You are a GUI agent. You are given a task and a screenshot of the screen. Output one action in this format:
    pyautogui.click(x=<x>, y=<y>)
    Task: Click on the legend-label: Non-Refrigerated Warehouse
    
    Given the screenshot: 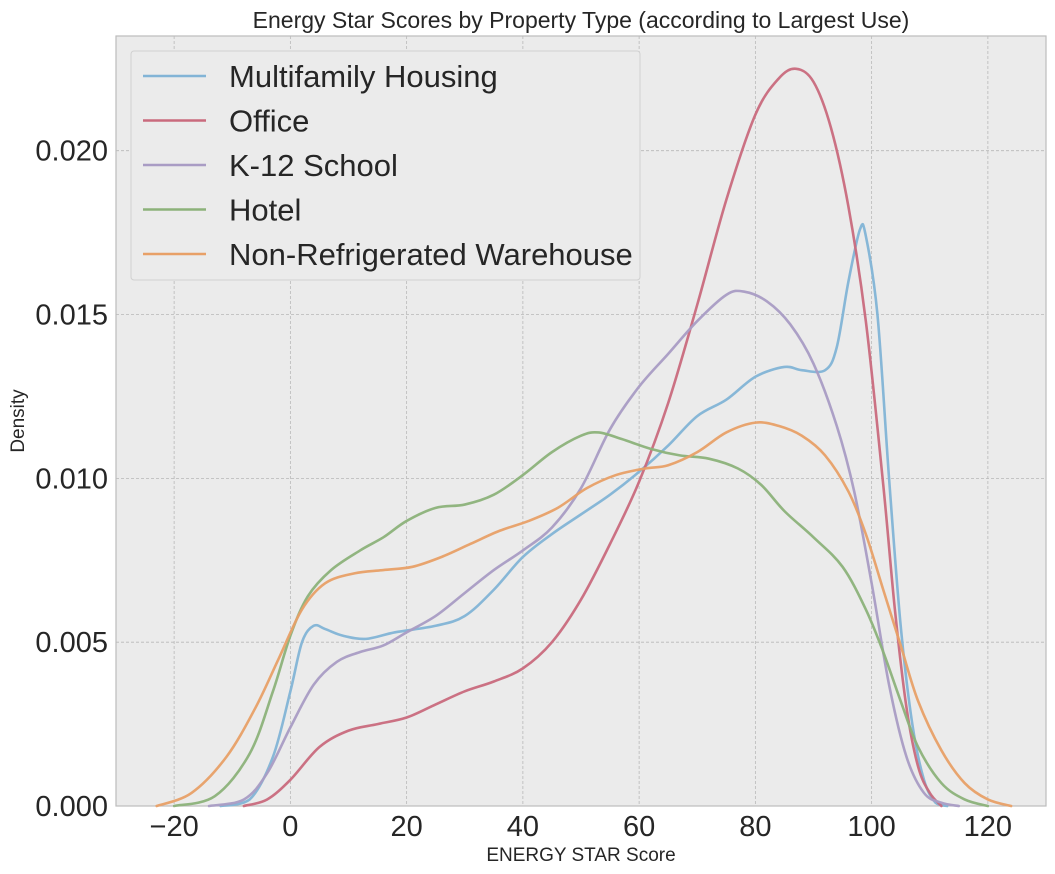 What is the action you would take?
    pyautogui.click(x=431, y=254)
    